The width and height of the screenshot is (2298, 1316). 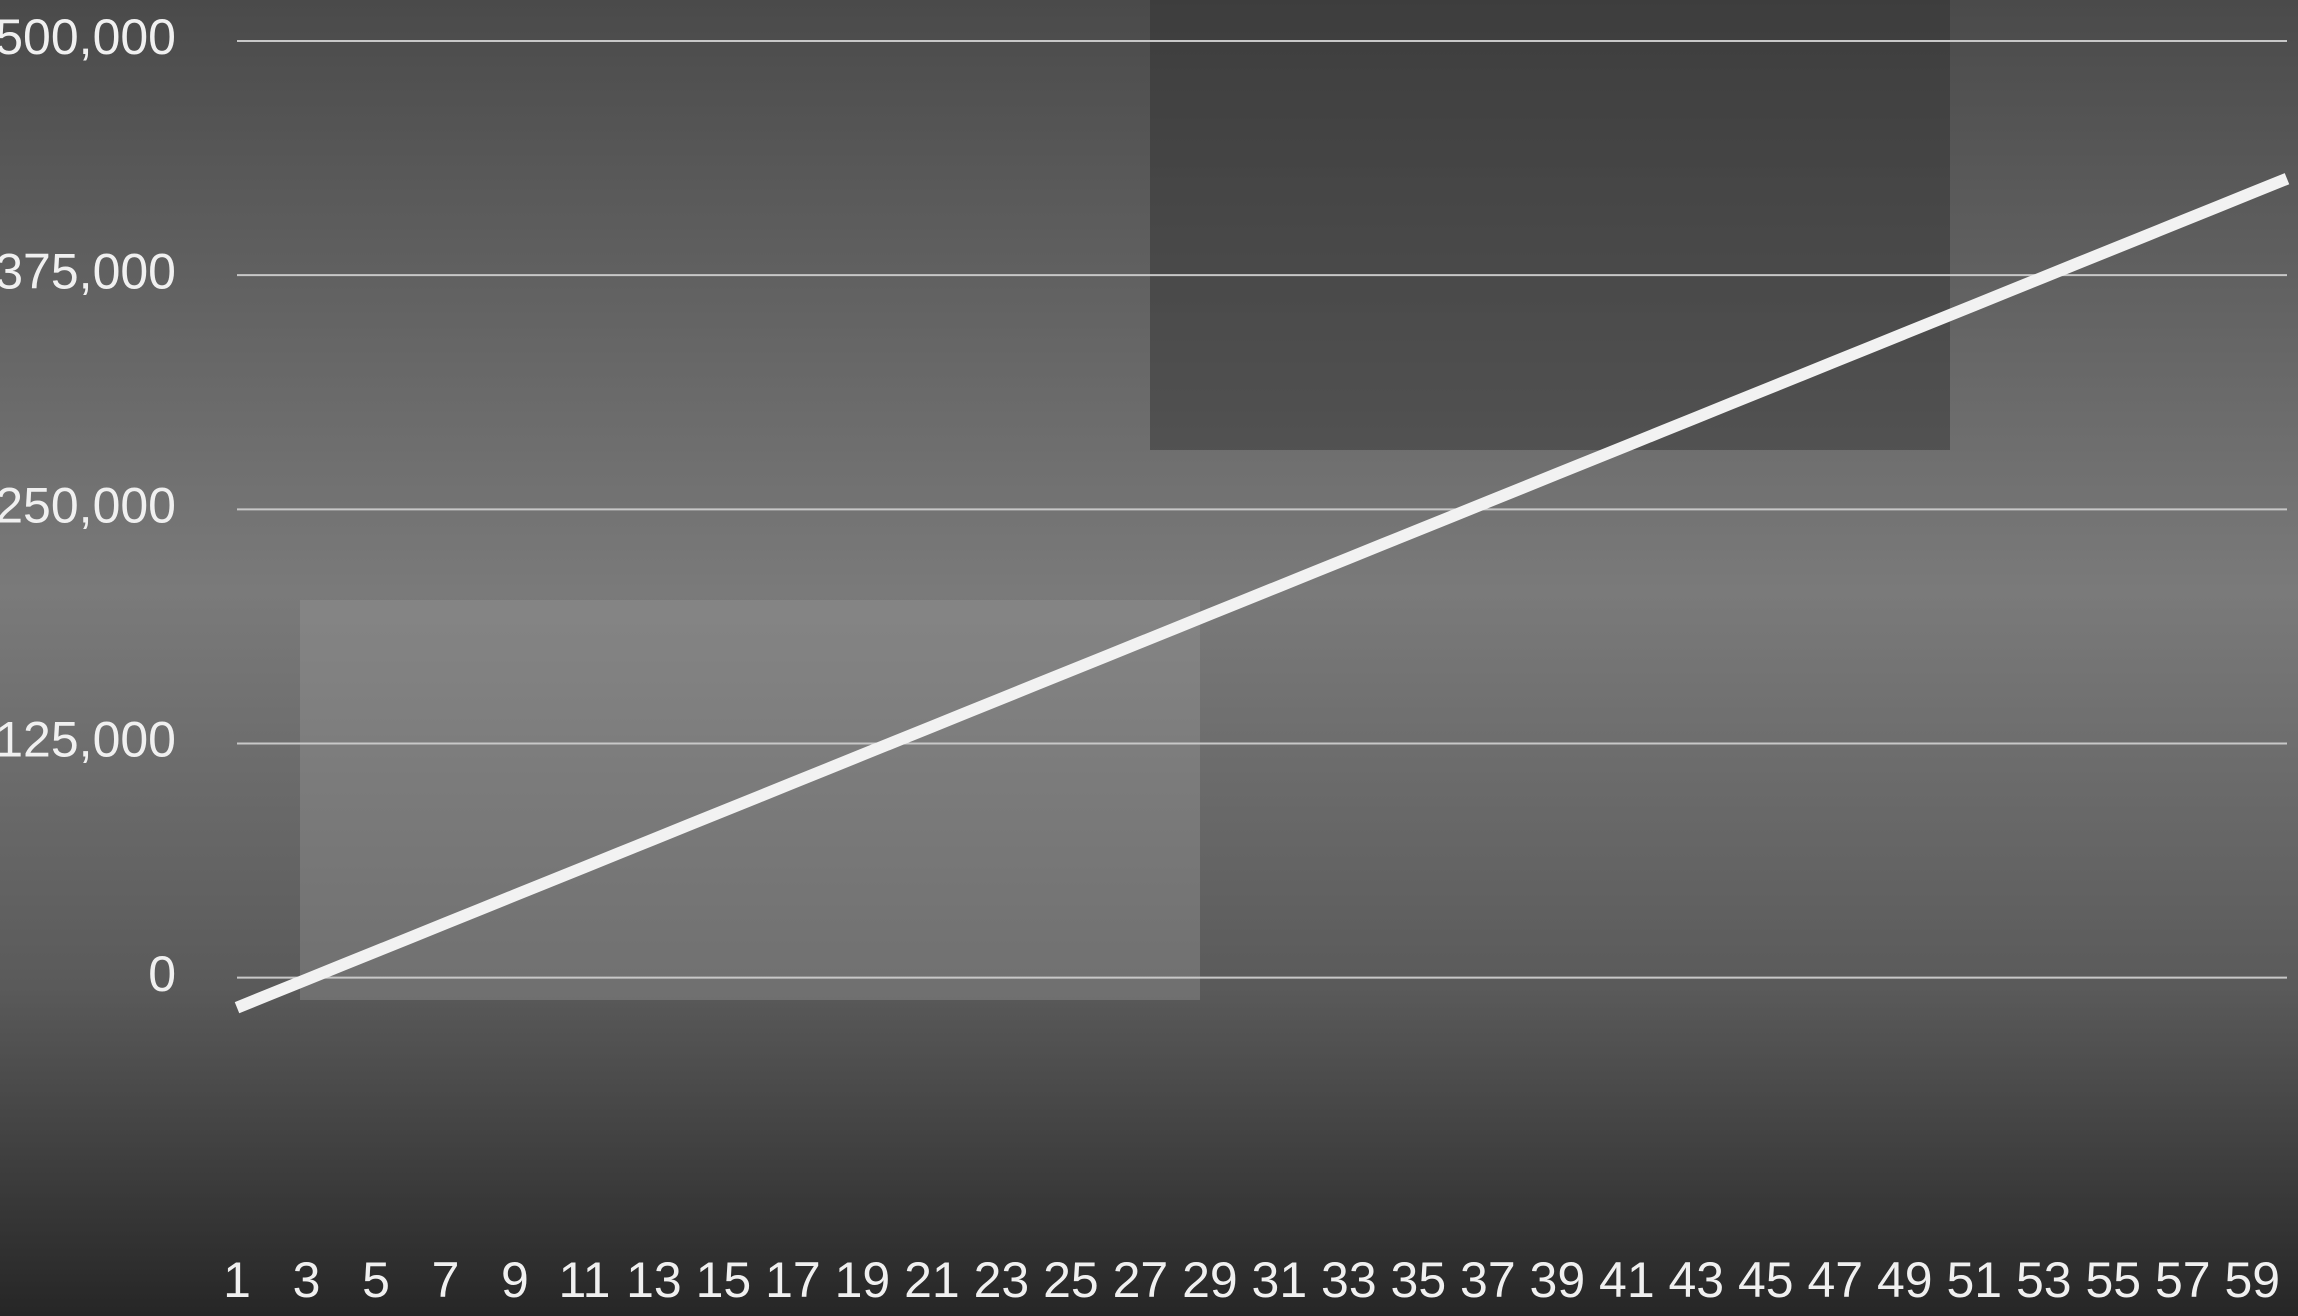 What do you see at coordinates (307, 1280) in the screenshot?
I see `x-tick-label: 3` at bounding box center [307, 1280].